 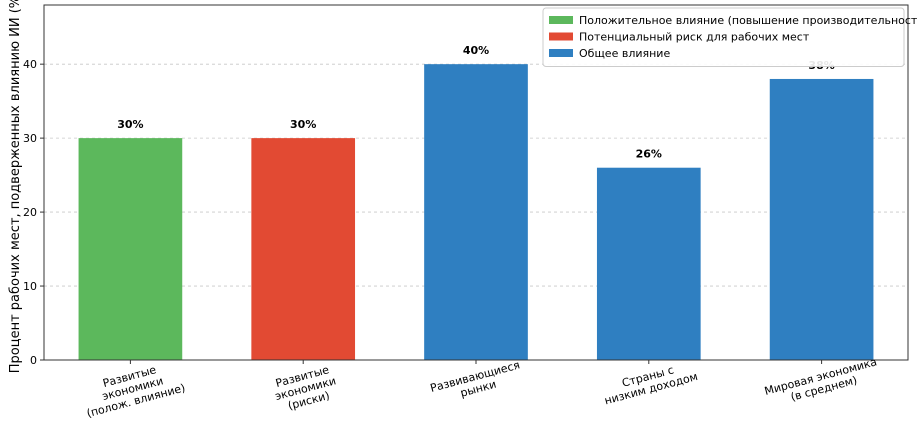 What do you see at coordinates (476, 50) in the screenshot?
I see `bar-value-label: 40%` at bounding box center [476, 50].